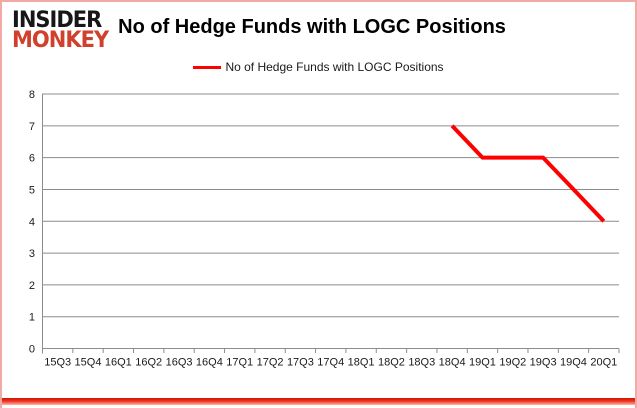 Image resolution: width=637 pixels, height=408 pixels. Describe the element at coordinates (209, 363) in the screenshot. I see `x-axis-label-16Q4: 16Q4` at that location.